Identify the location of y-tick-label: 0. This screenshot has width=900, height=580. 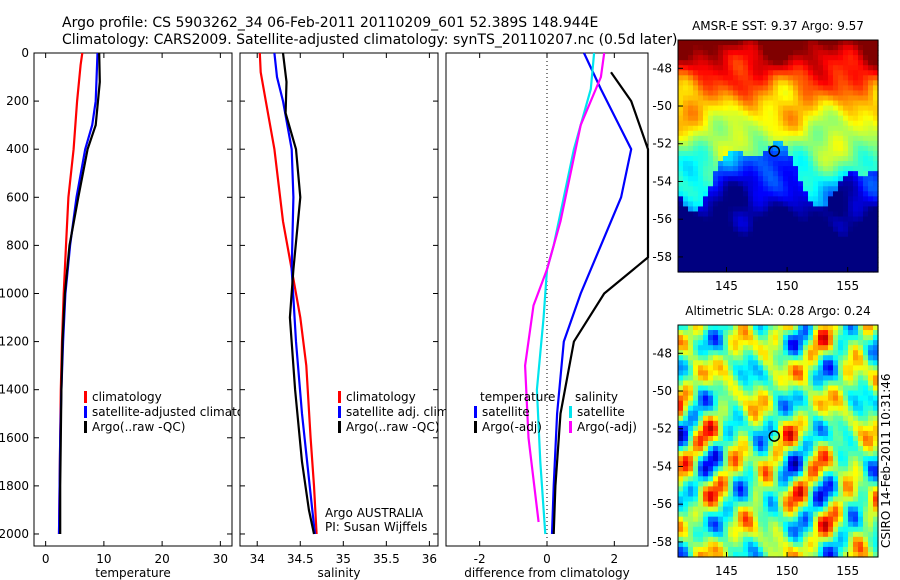
(25, 53).